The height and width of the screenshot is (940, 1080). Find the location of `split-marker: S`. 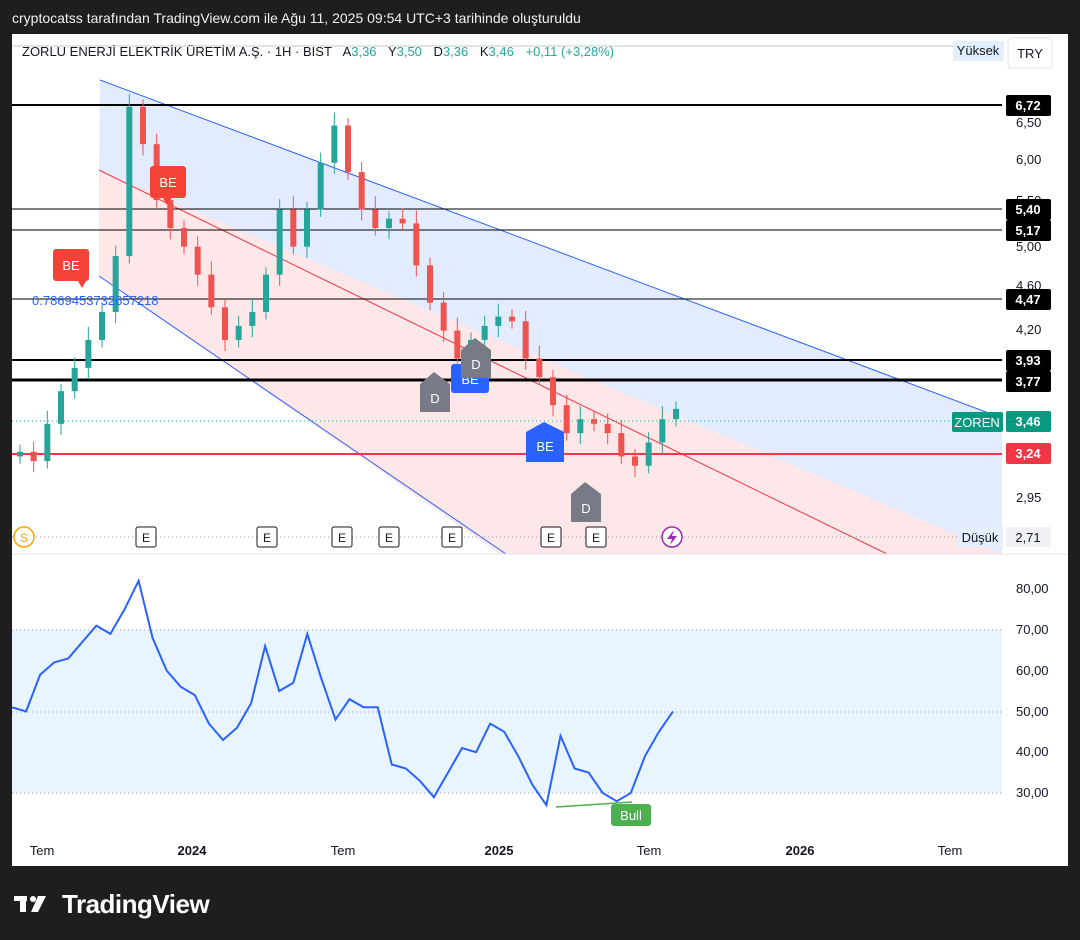

split-marker: S is located at coordinates (24, 537).